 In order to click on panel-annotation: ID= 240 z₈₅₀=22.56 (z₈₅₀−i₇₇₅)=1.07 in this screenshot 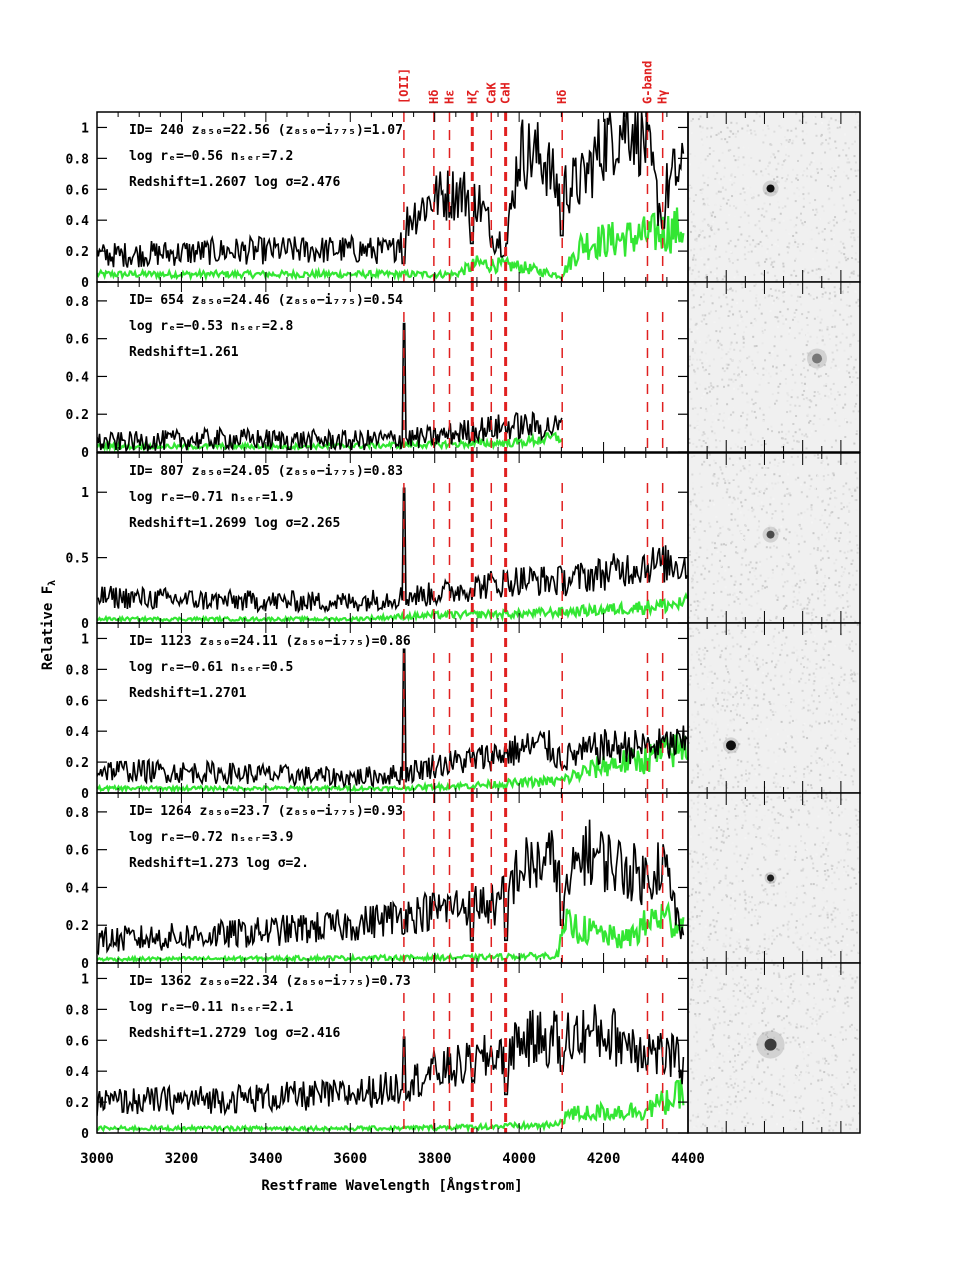, I will do `click(266, 130)`.